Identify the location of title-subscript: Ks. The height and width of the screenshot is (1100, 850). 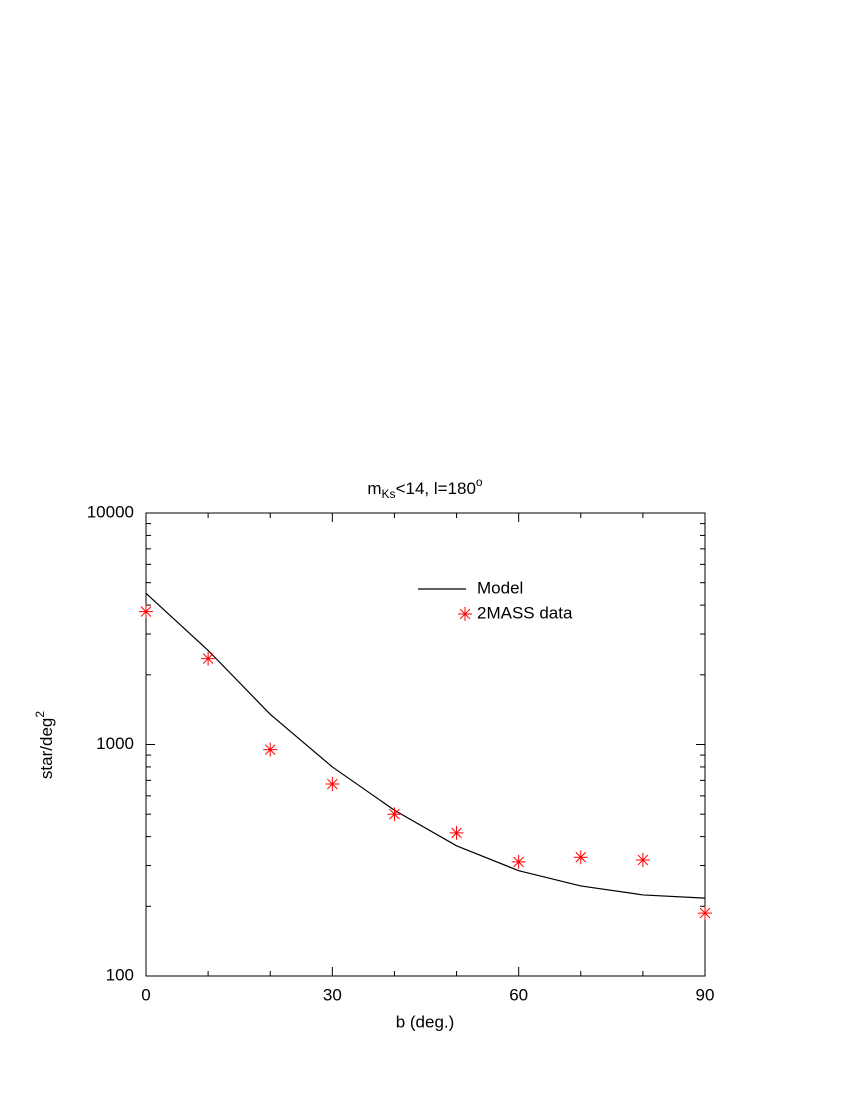
(389, 494).